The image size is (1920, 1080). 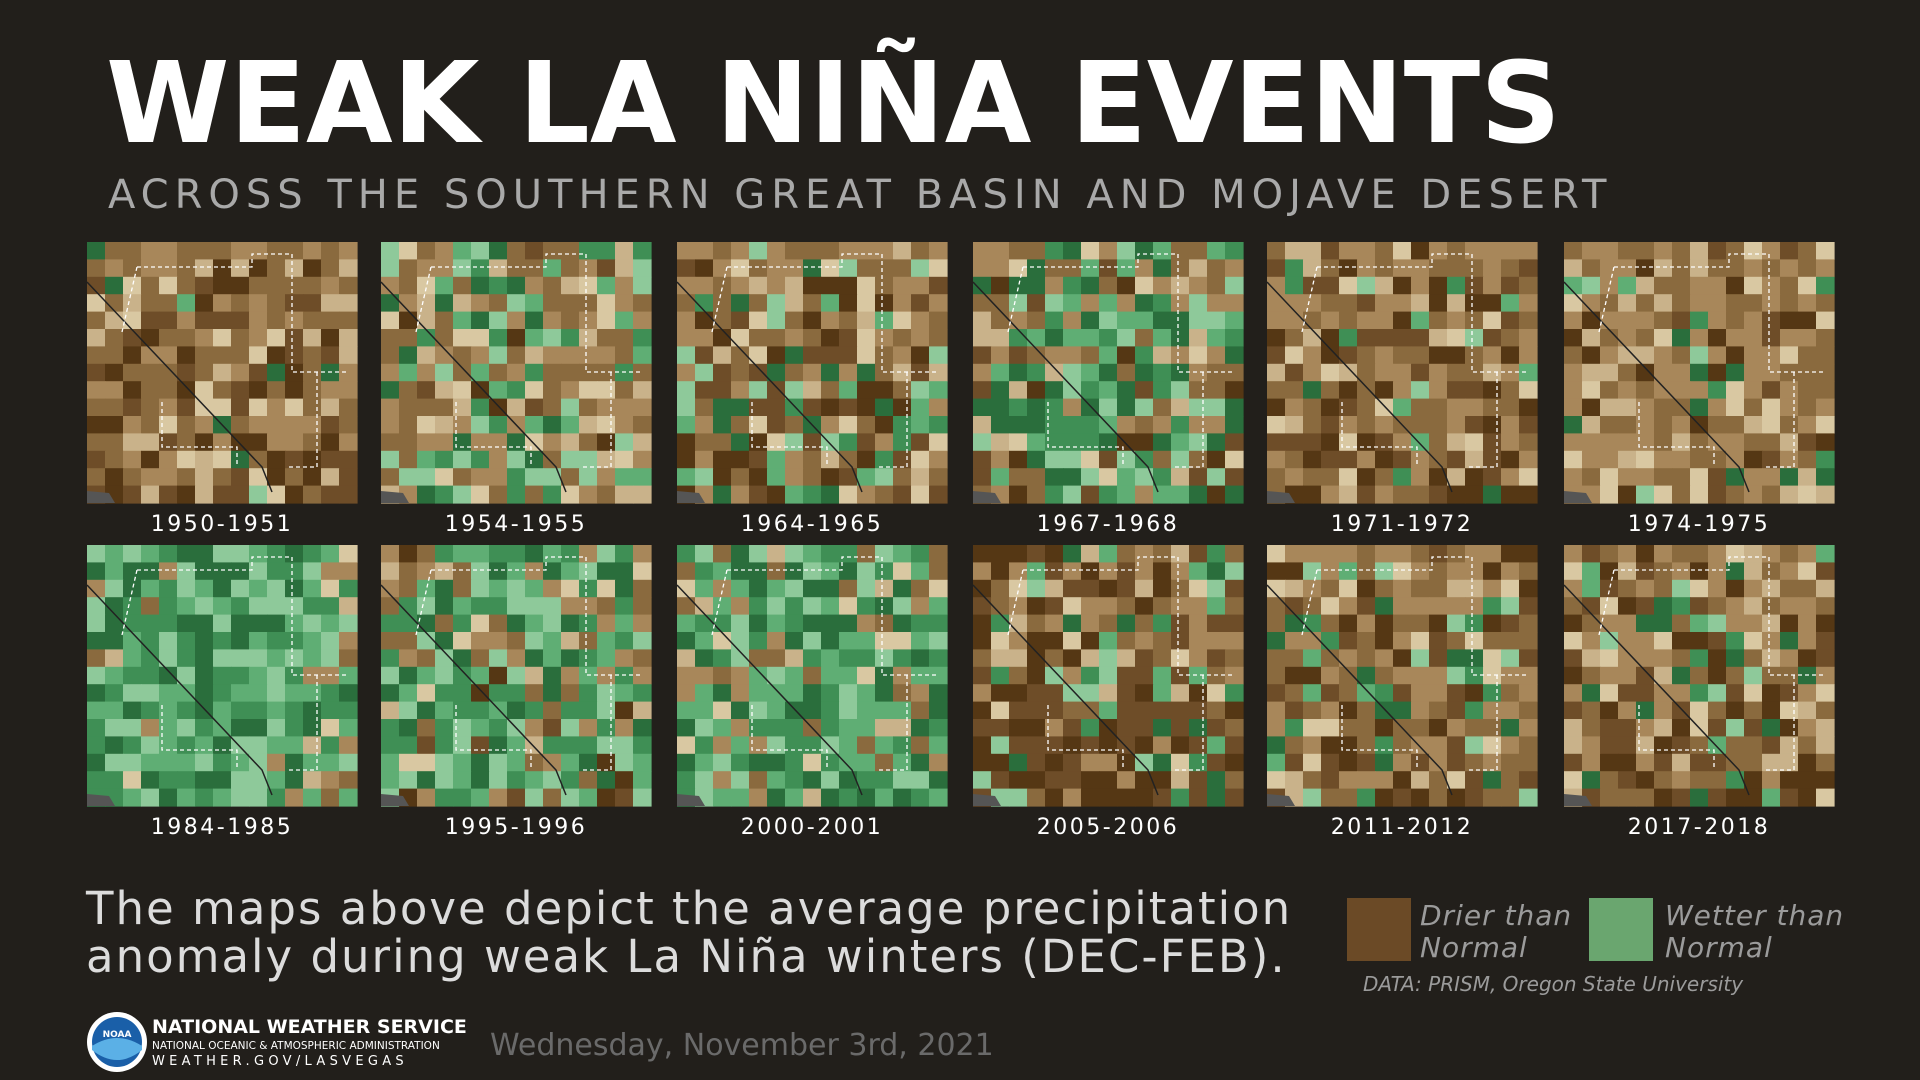 I want to click on legend-swatch-wet, so click(x=1621, y=929).